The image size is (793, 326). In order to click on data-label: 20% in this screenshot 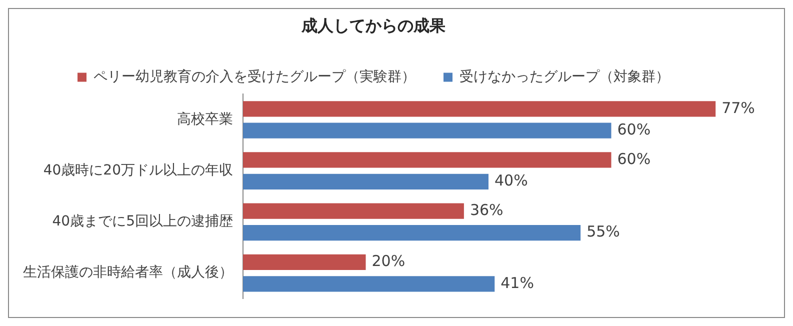, I will do `click(389, 261)`.